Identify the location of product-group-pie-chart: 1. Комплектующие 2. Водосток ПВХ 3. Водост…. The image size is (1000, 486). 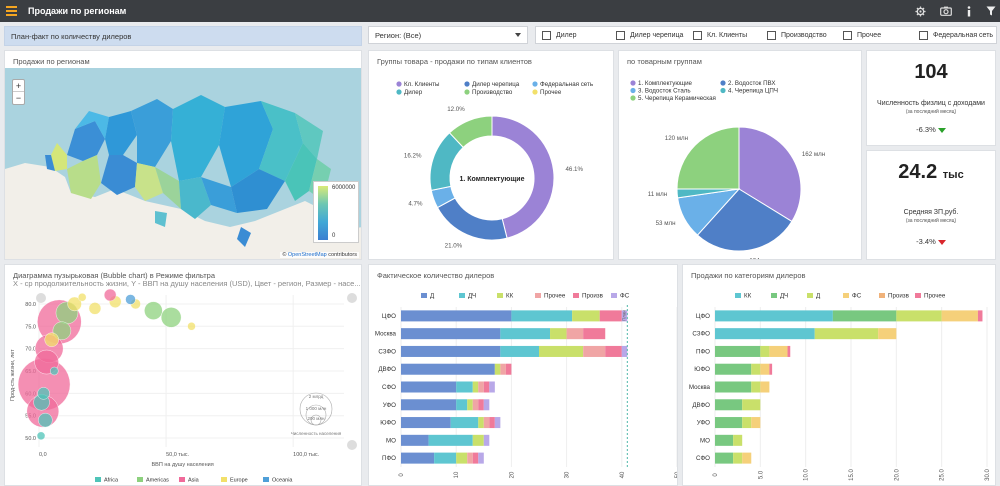
(740, 155).